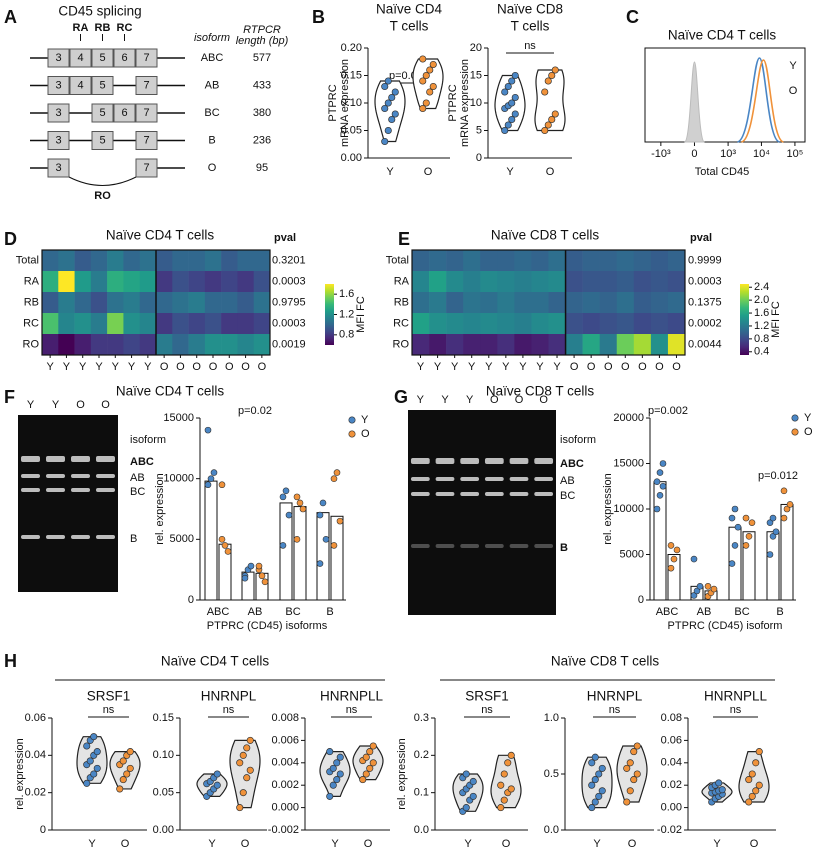  I want to click on plot-title: Naïve CD4, so click(409, 9).